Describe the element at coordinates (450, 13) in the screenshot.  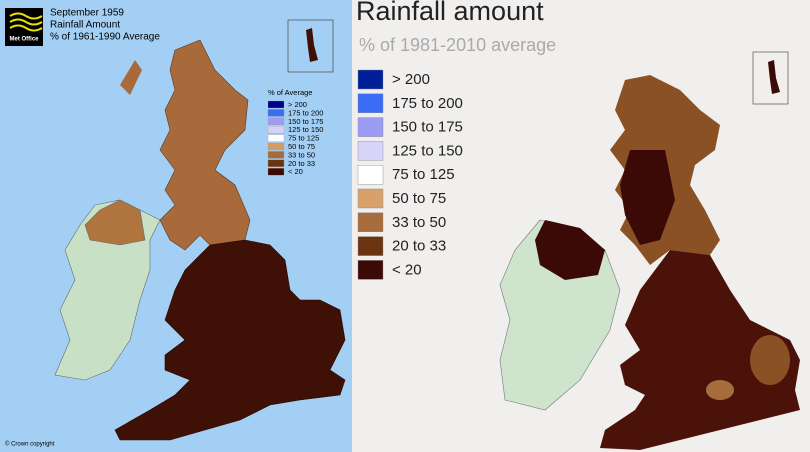
I see `right-title: Rainfall amount` at that location.